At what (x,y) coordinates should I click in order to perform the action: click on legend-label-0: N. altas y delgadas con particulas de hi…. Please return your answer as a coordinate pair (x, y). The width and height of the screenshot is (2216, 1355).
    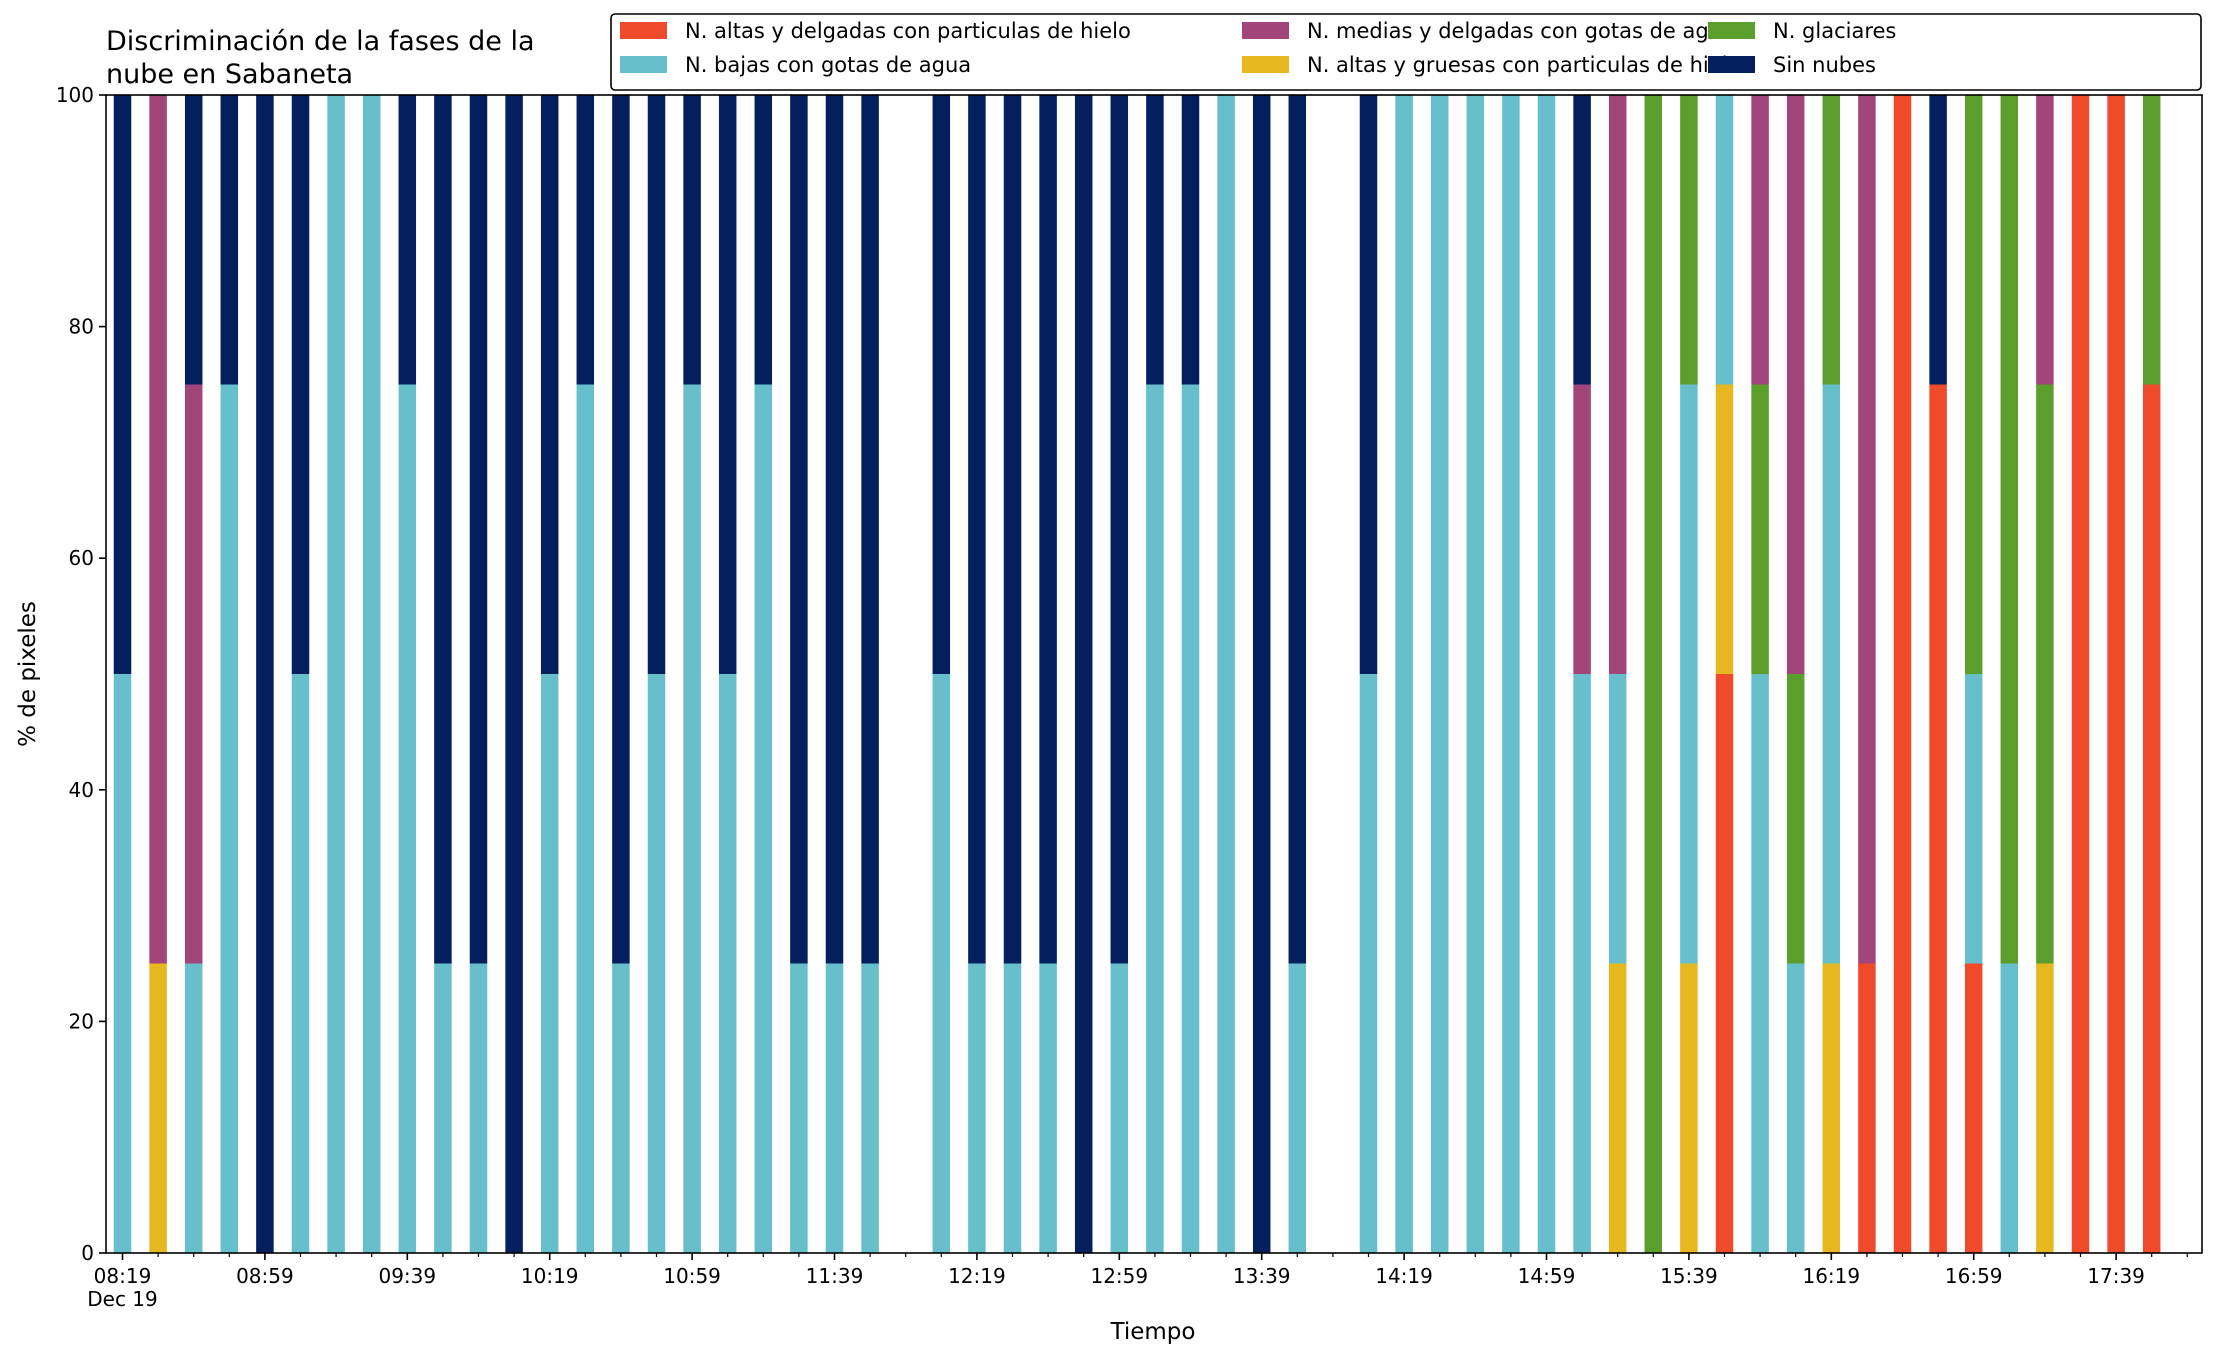
    Looking at the image, I should click on (908, 31).